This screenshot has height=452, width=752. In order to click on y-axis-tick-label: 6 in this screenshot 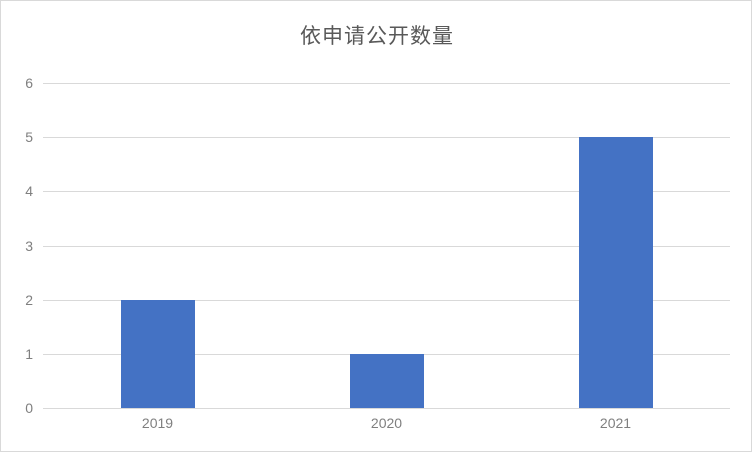, I will do `click(29, 83)`.